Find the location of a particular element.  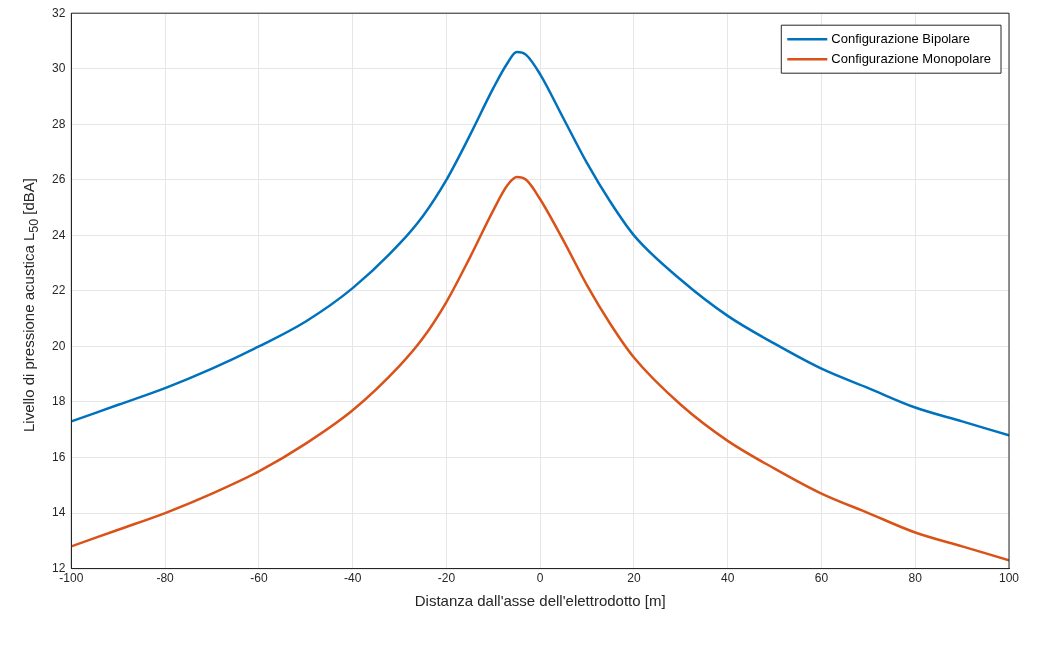

x-tick-label: 0 is located at coordinates (540, 578).